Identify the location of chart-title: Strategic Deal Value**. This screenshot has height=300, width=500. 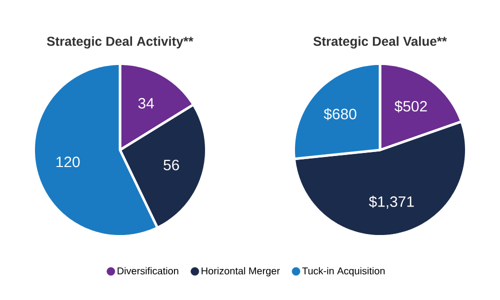
(380, 42).